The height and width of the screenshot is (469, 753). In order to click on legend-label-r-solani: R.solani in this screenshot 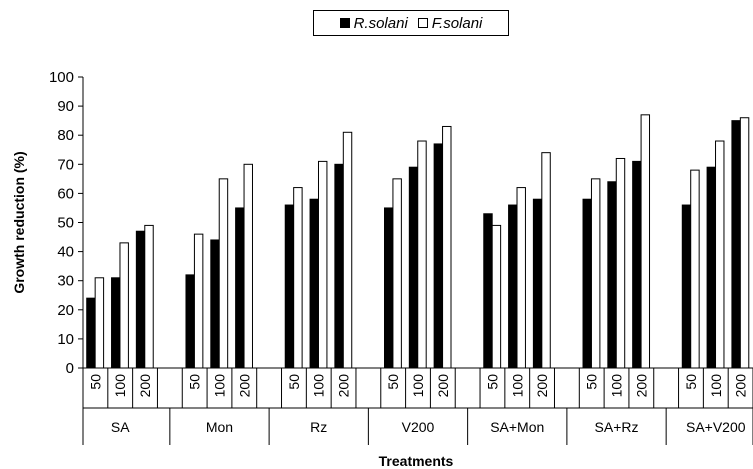, I will do `click(380, 23)`.